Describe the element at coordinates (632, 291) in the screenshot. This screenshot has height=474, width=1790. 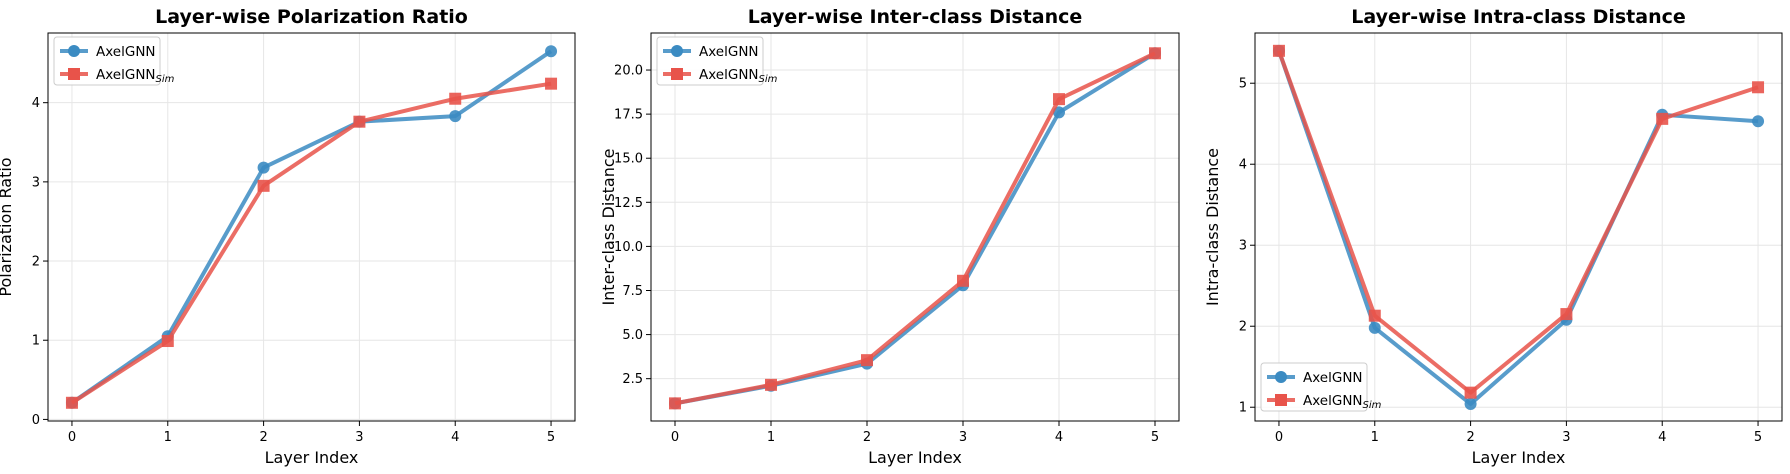
I see `y-tick-label: 7.5` at that location.